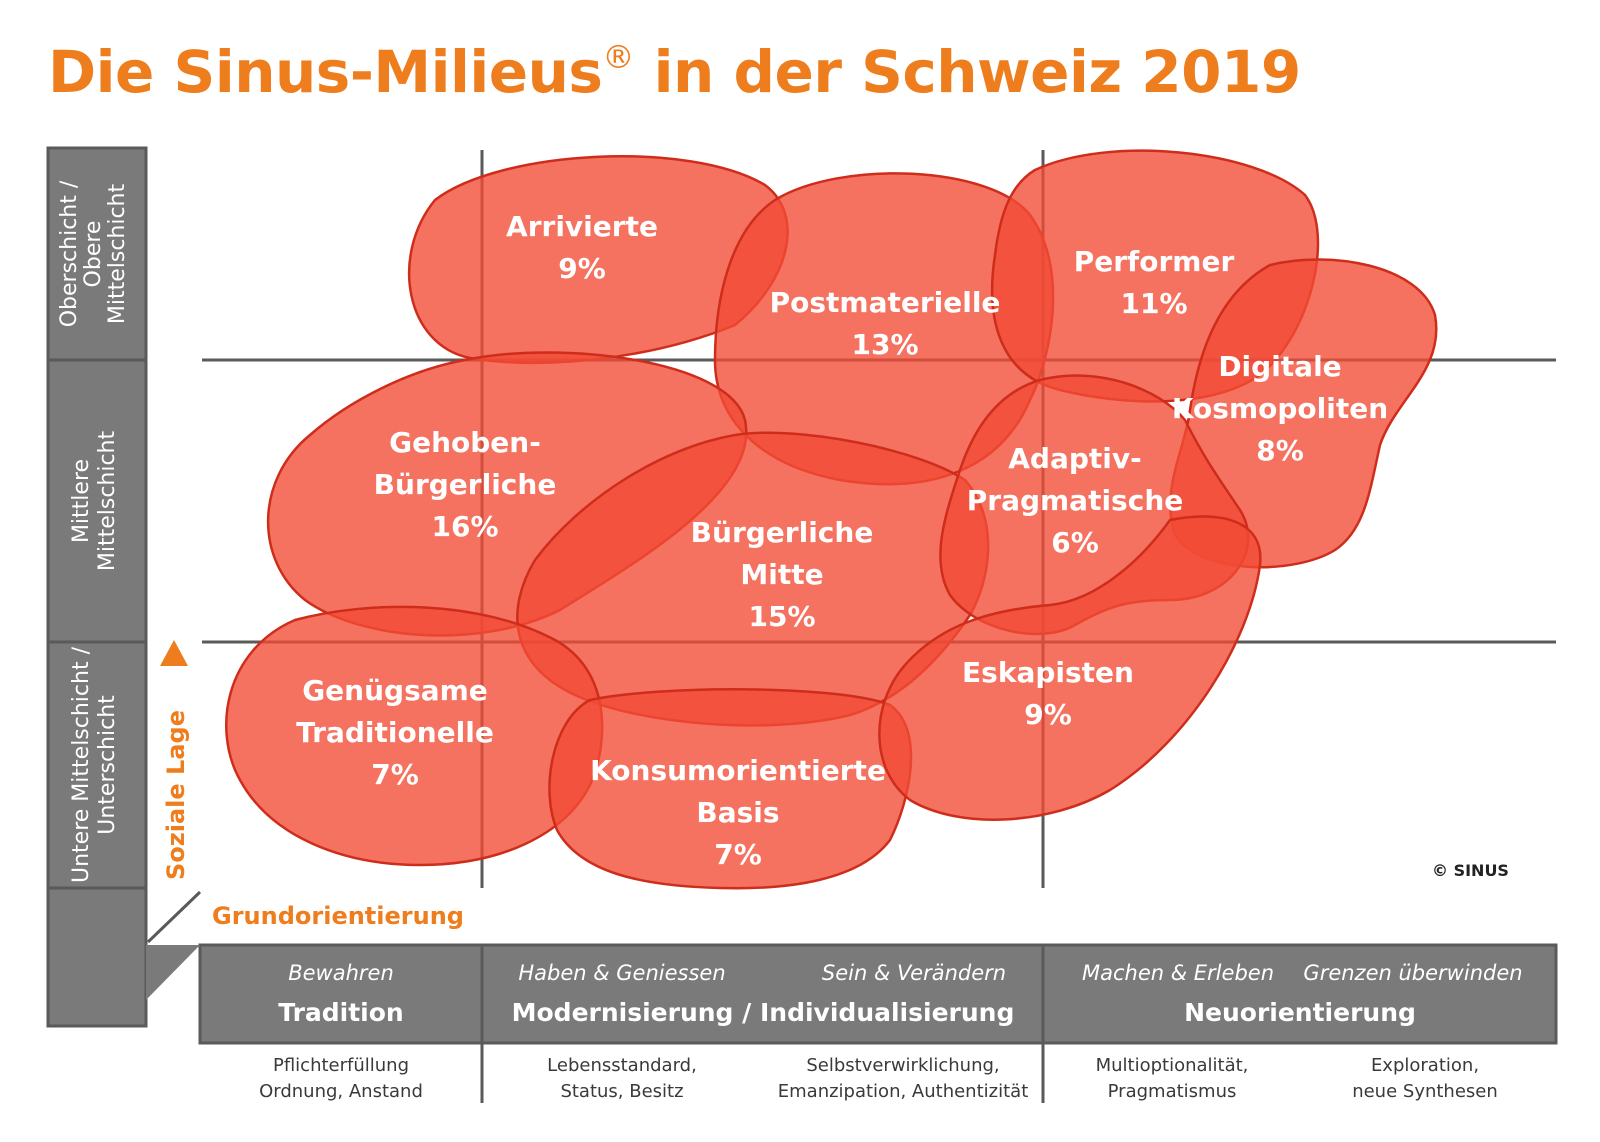 The width and height of the screenshot is (1600, 1142). I want to click on milieu-name: Mitte, so click(781, 574).